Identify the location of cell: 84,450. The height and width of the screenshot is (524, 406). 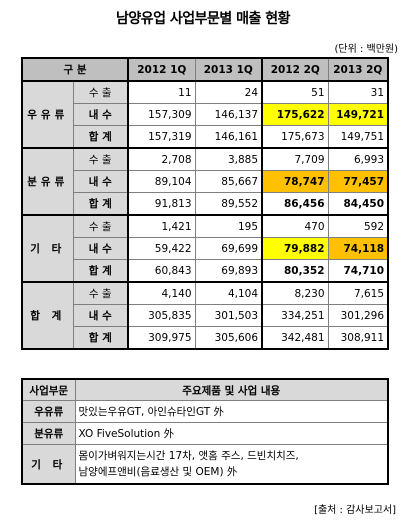
(358, 204).